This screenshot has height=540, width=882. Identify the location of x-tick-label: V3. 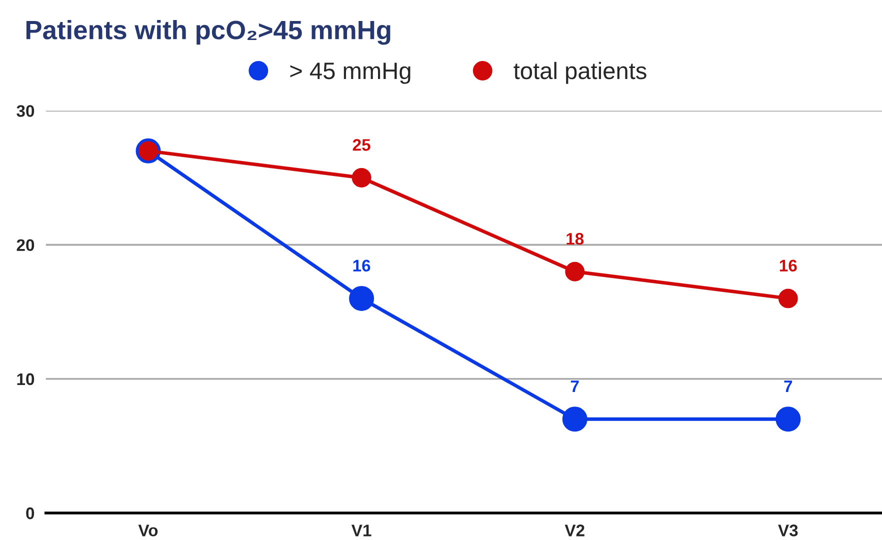
(788, 530).